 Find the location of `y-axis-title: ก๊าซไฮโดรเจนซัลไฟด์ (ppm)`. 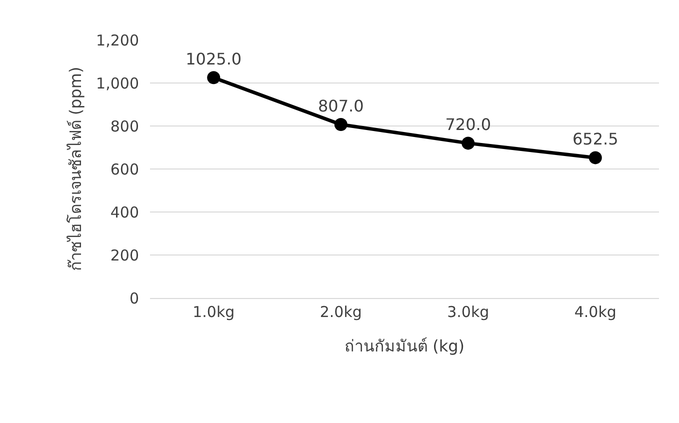

y-axis-title: ก๊าซไฮโดรเจนซัลไฟด์ (ppm) is located at coordinates (75, 169).